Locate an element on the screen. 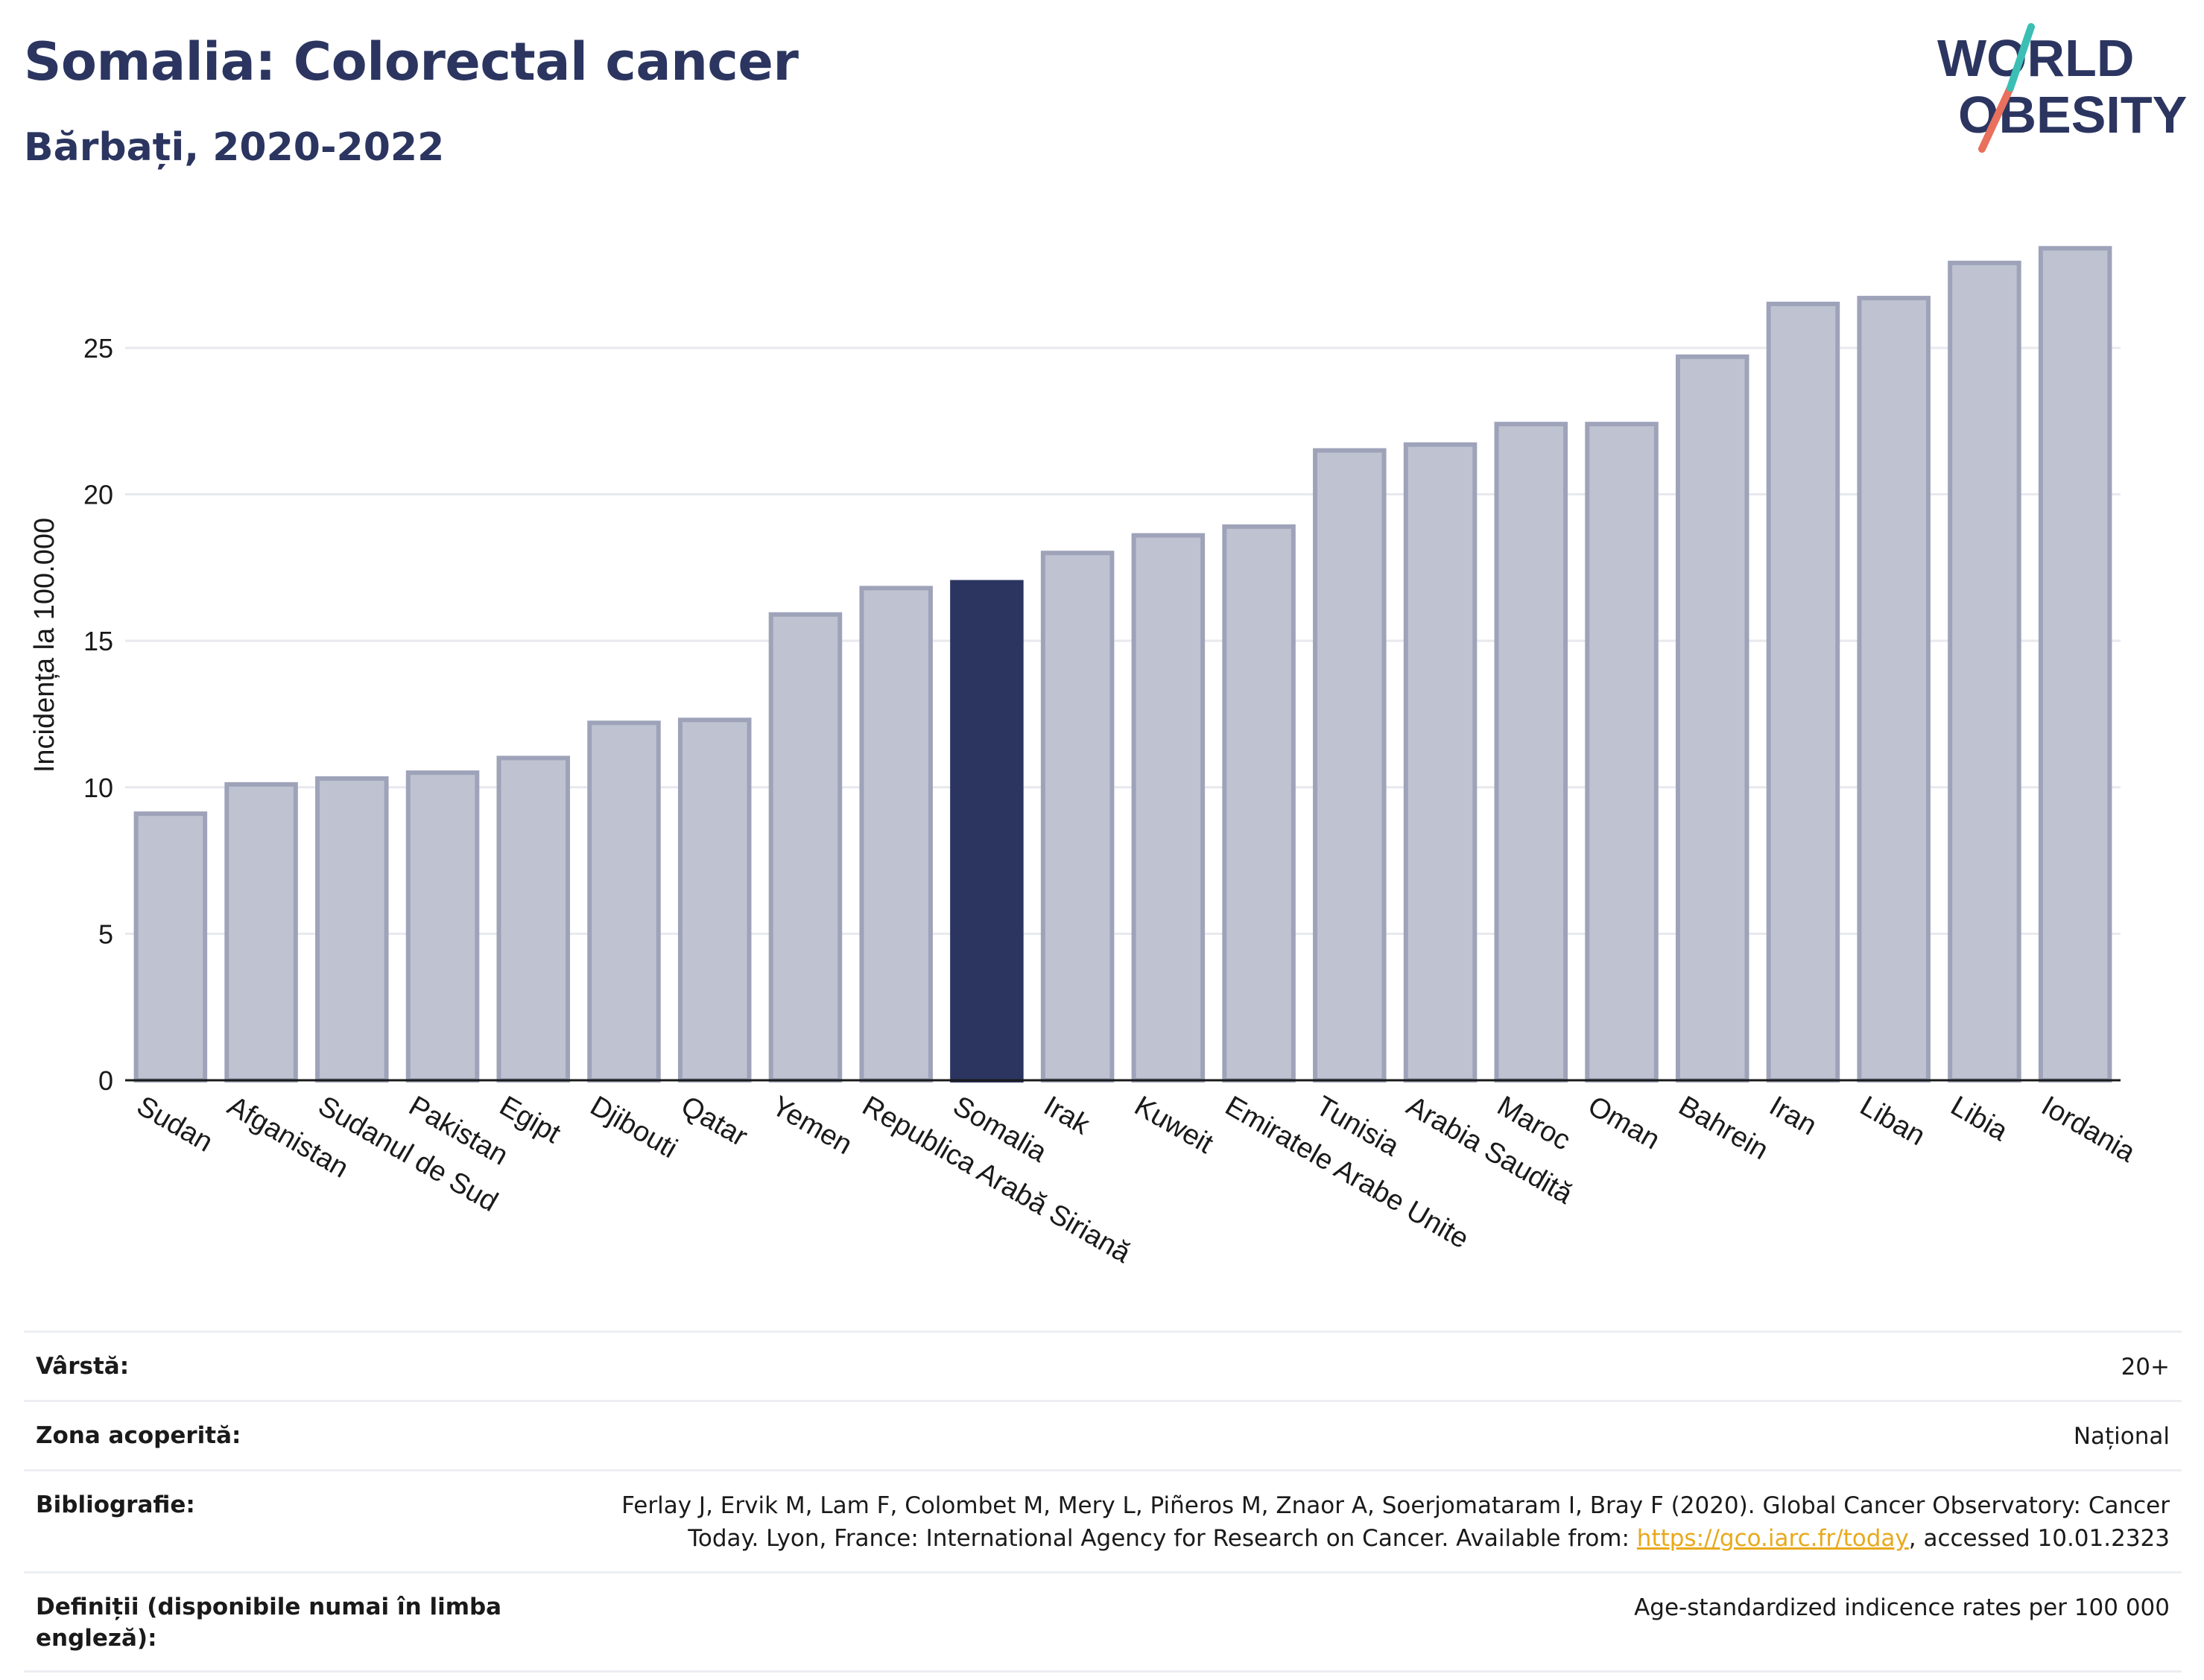  info-label-coverage: Zona acoperită: is located at coordinates (138, 1435).